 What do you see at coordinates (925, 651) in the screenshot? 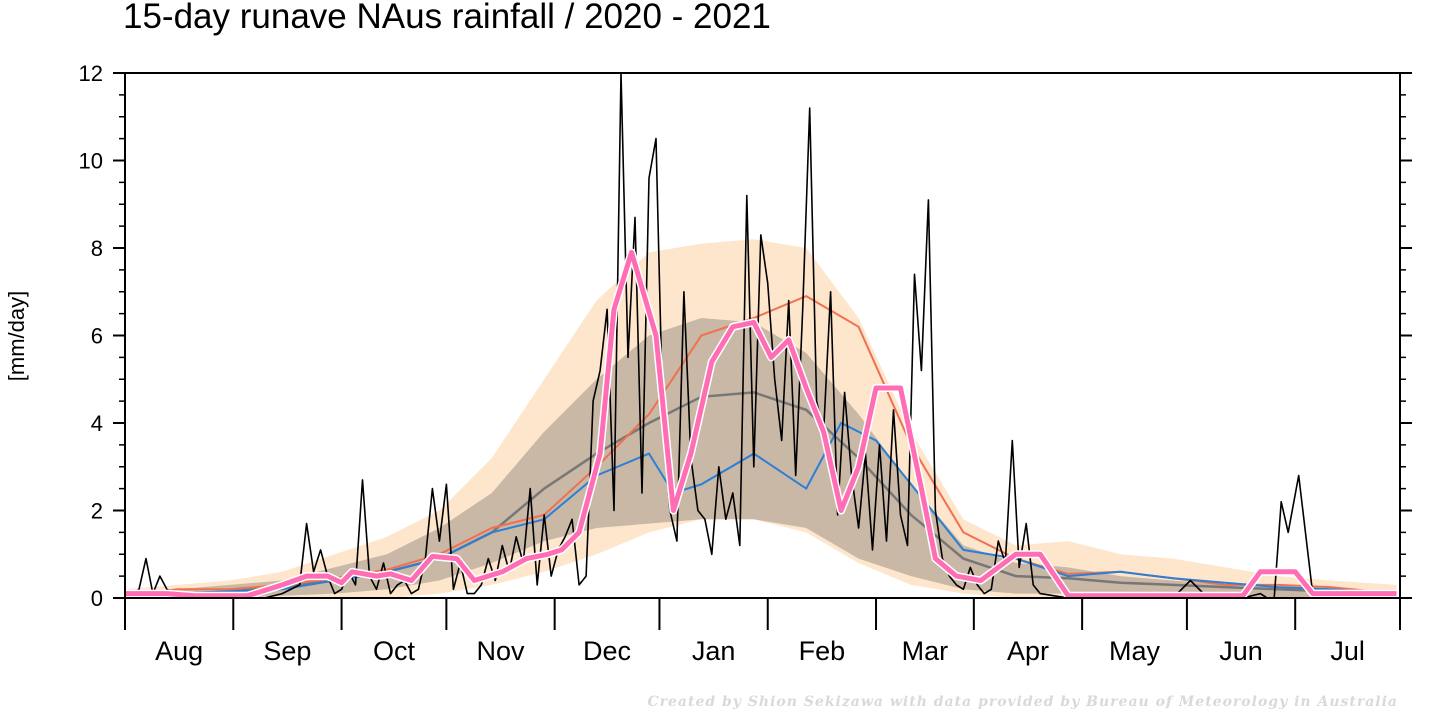
I see `month-label-mar: Mar` at bounding box center [925, 651].